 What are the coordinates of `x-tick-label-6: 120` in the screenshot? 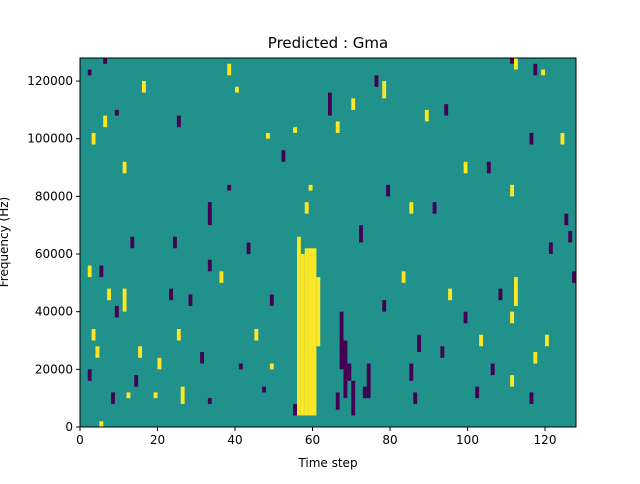 It's located at (545, 440).